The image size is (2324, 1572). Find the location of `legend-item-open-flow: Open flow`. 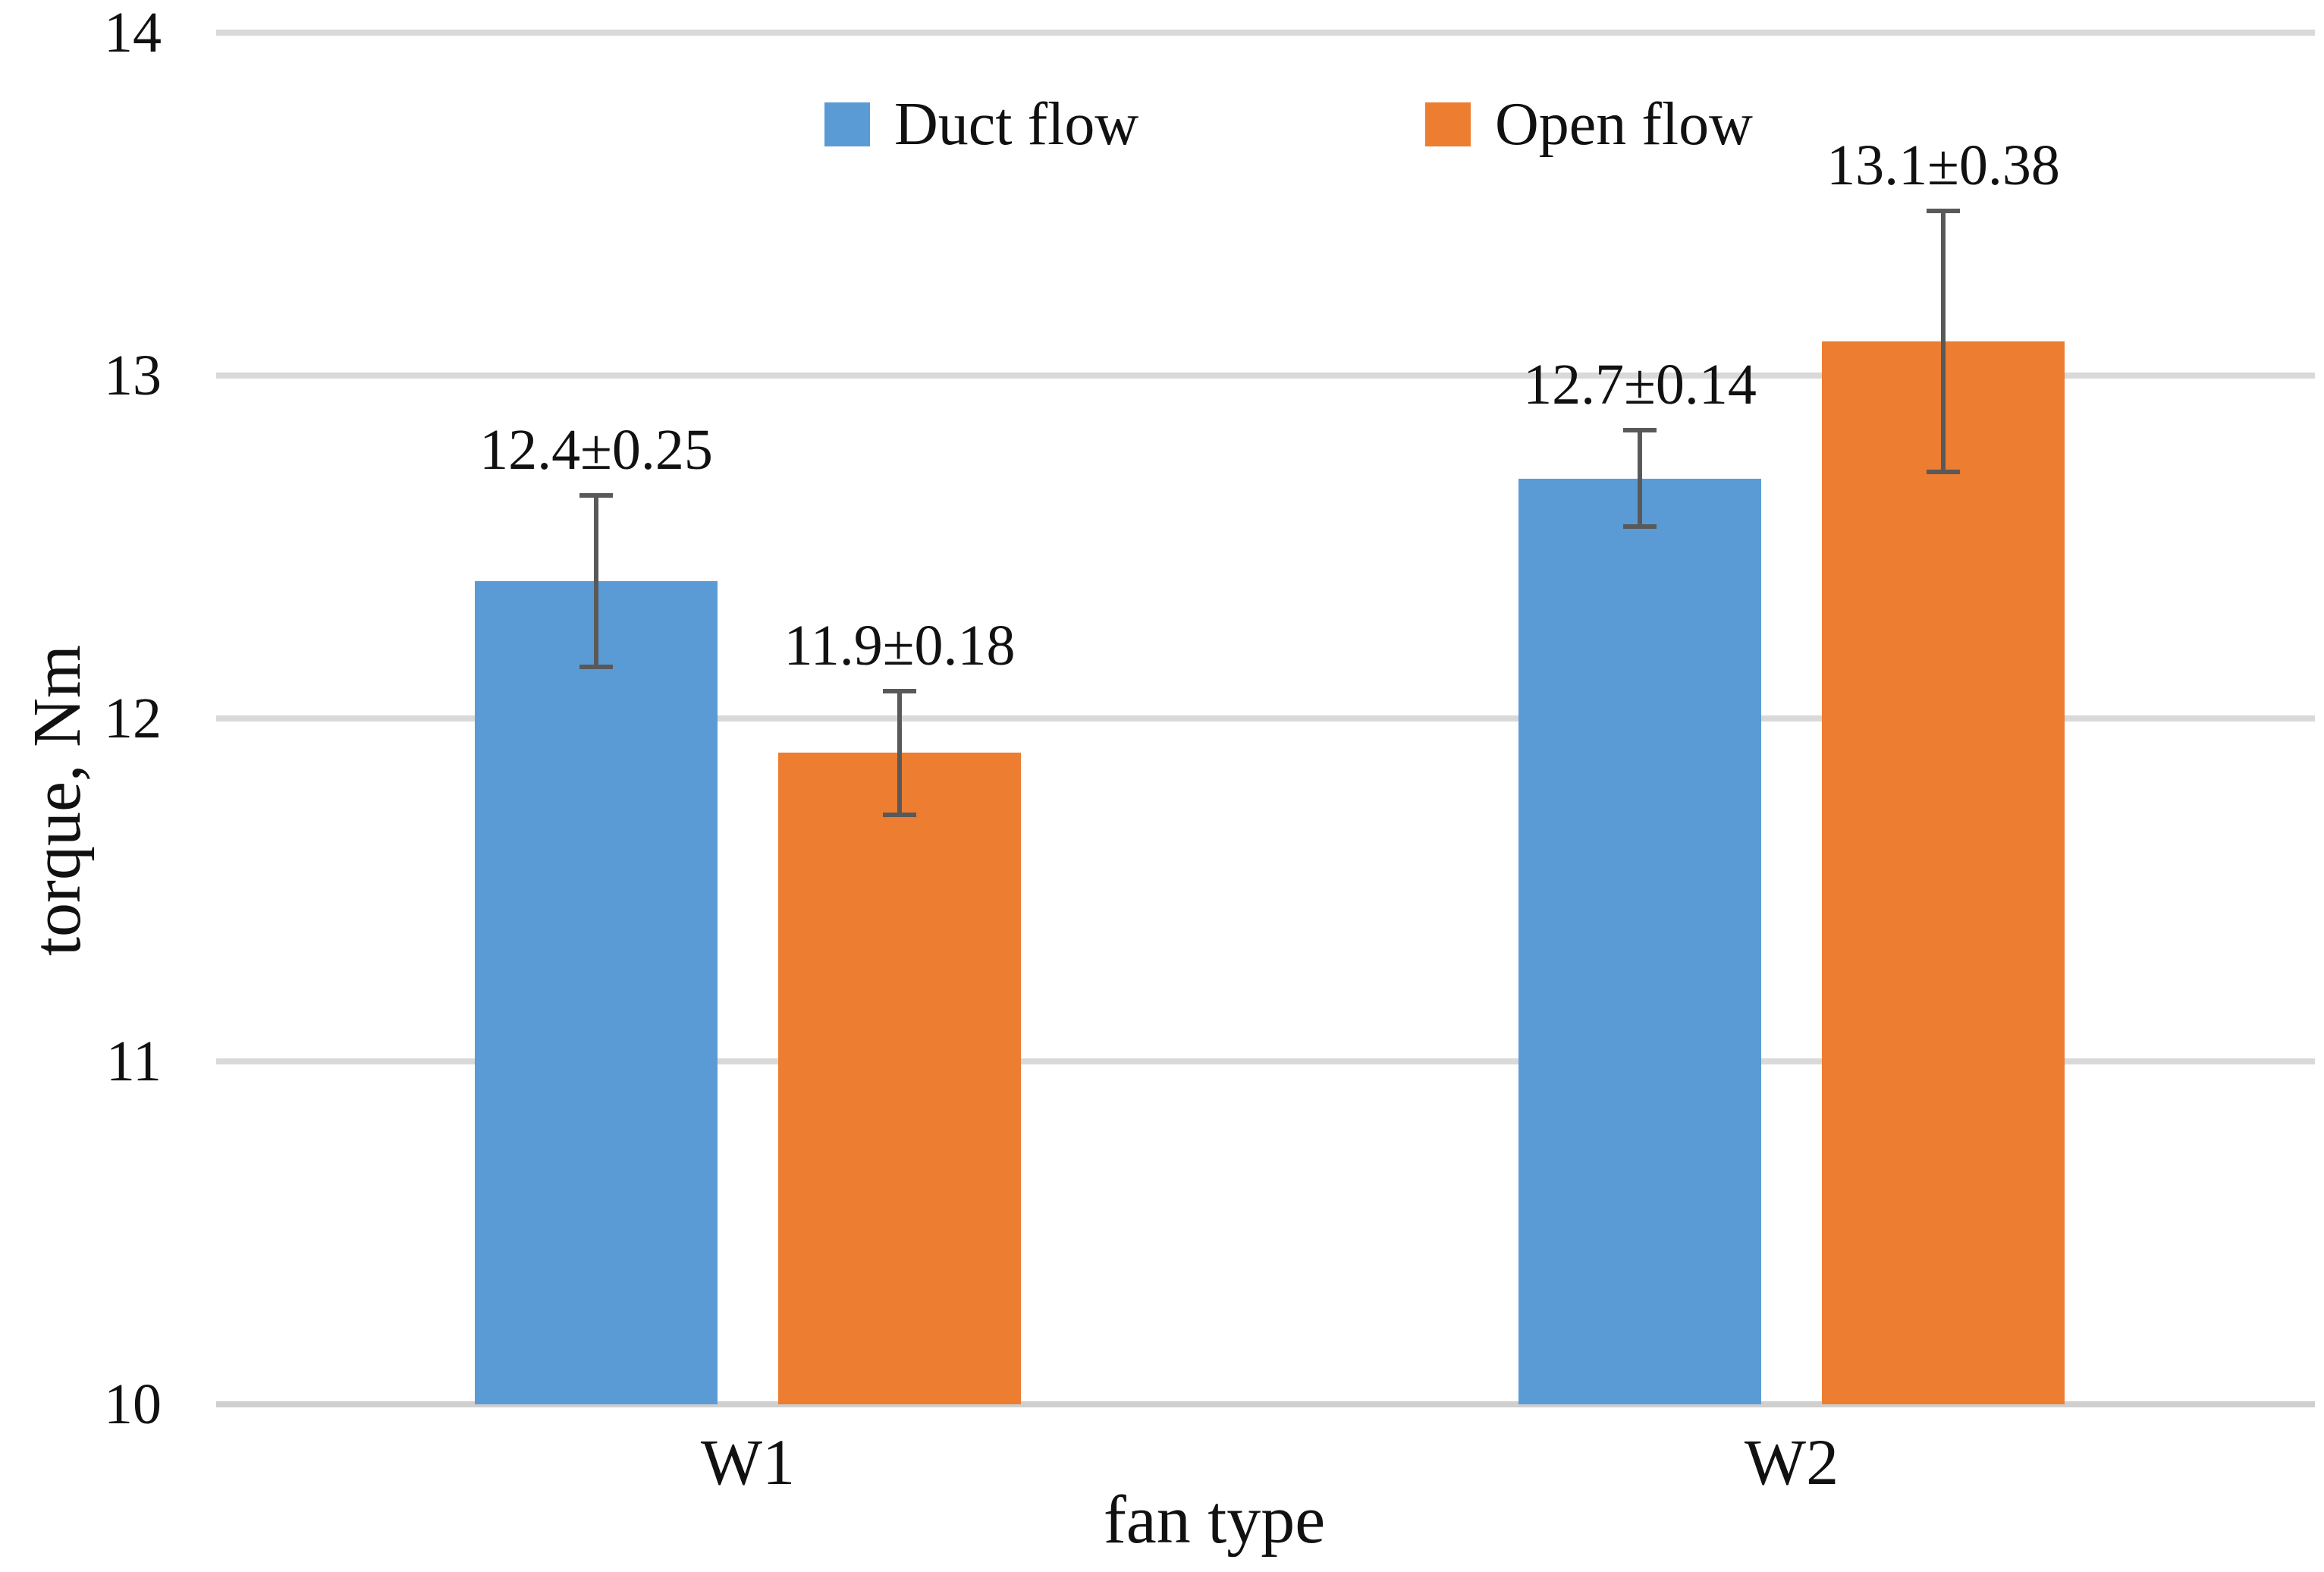

legend-item-open-flow: Open flow is located at coordinates (1589, 124).